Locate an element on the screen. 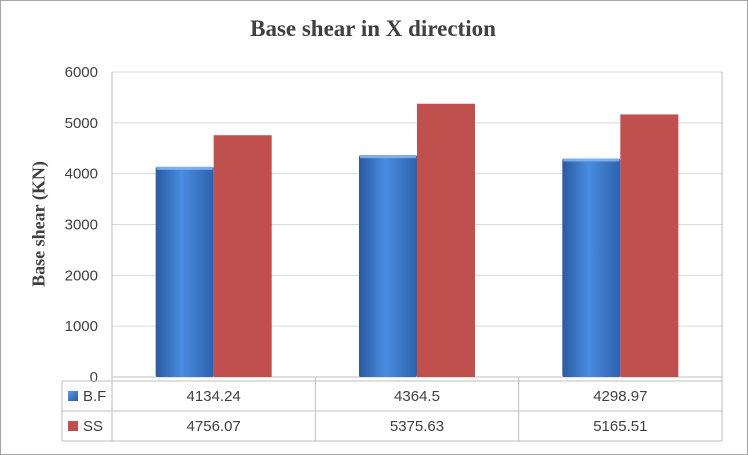 The width and height of the screenshot is (748, 455). data-label-SS: 5375.63 is located at coordinates (417, 426).